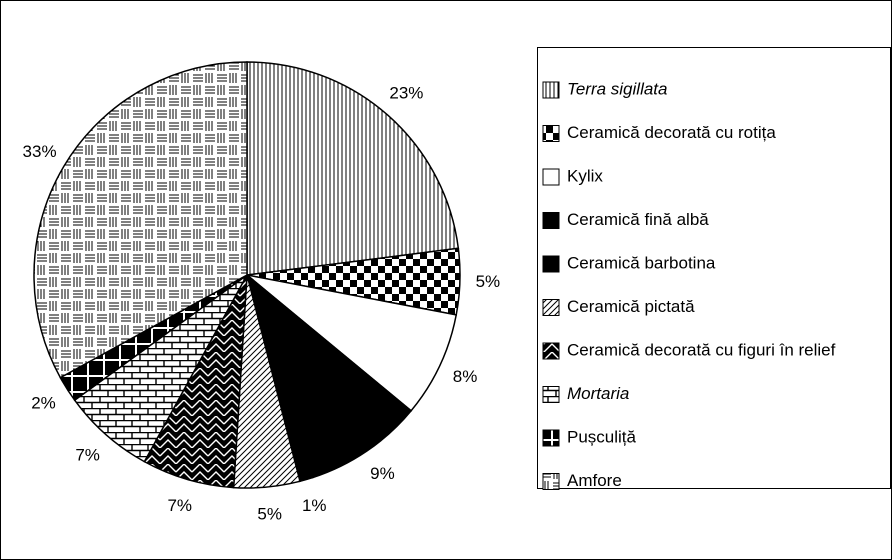  I want to click on legend-label: Ceramică decorată cu figuri în relief, so click(701, 349).